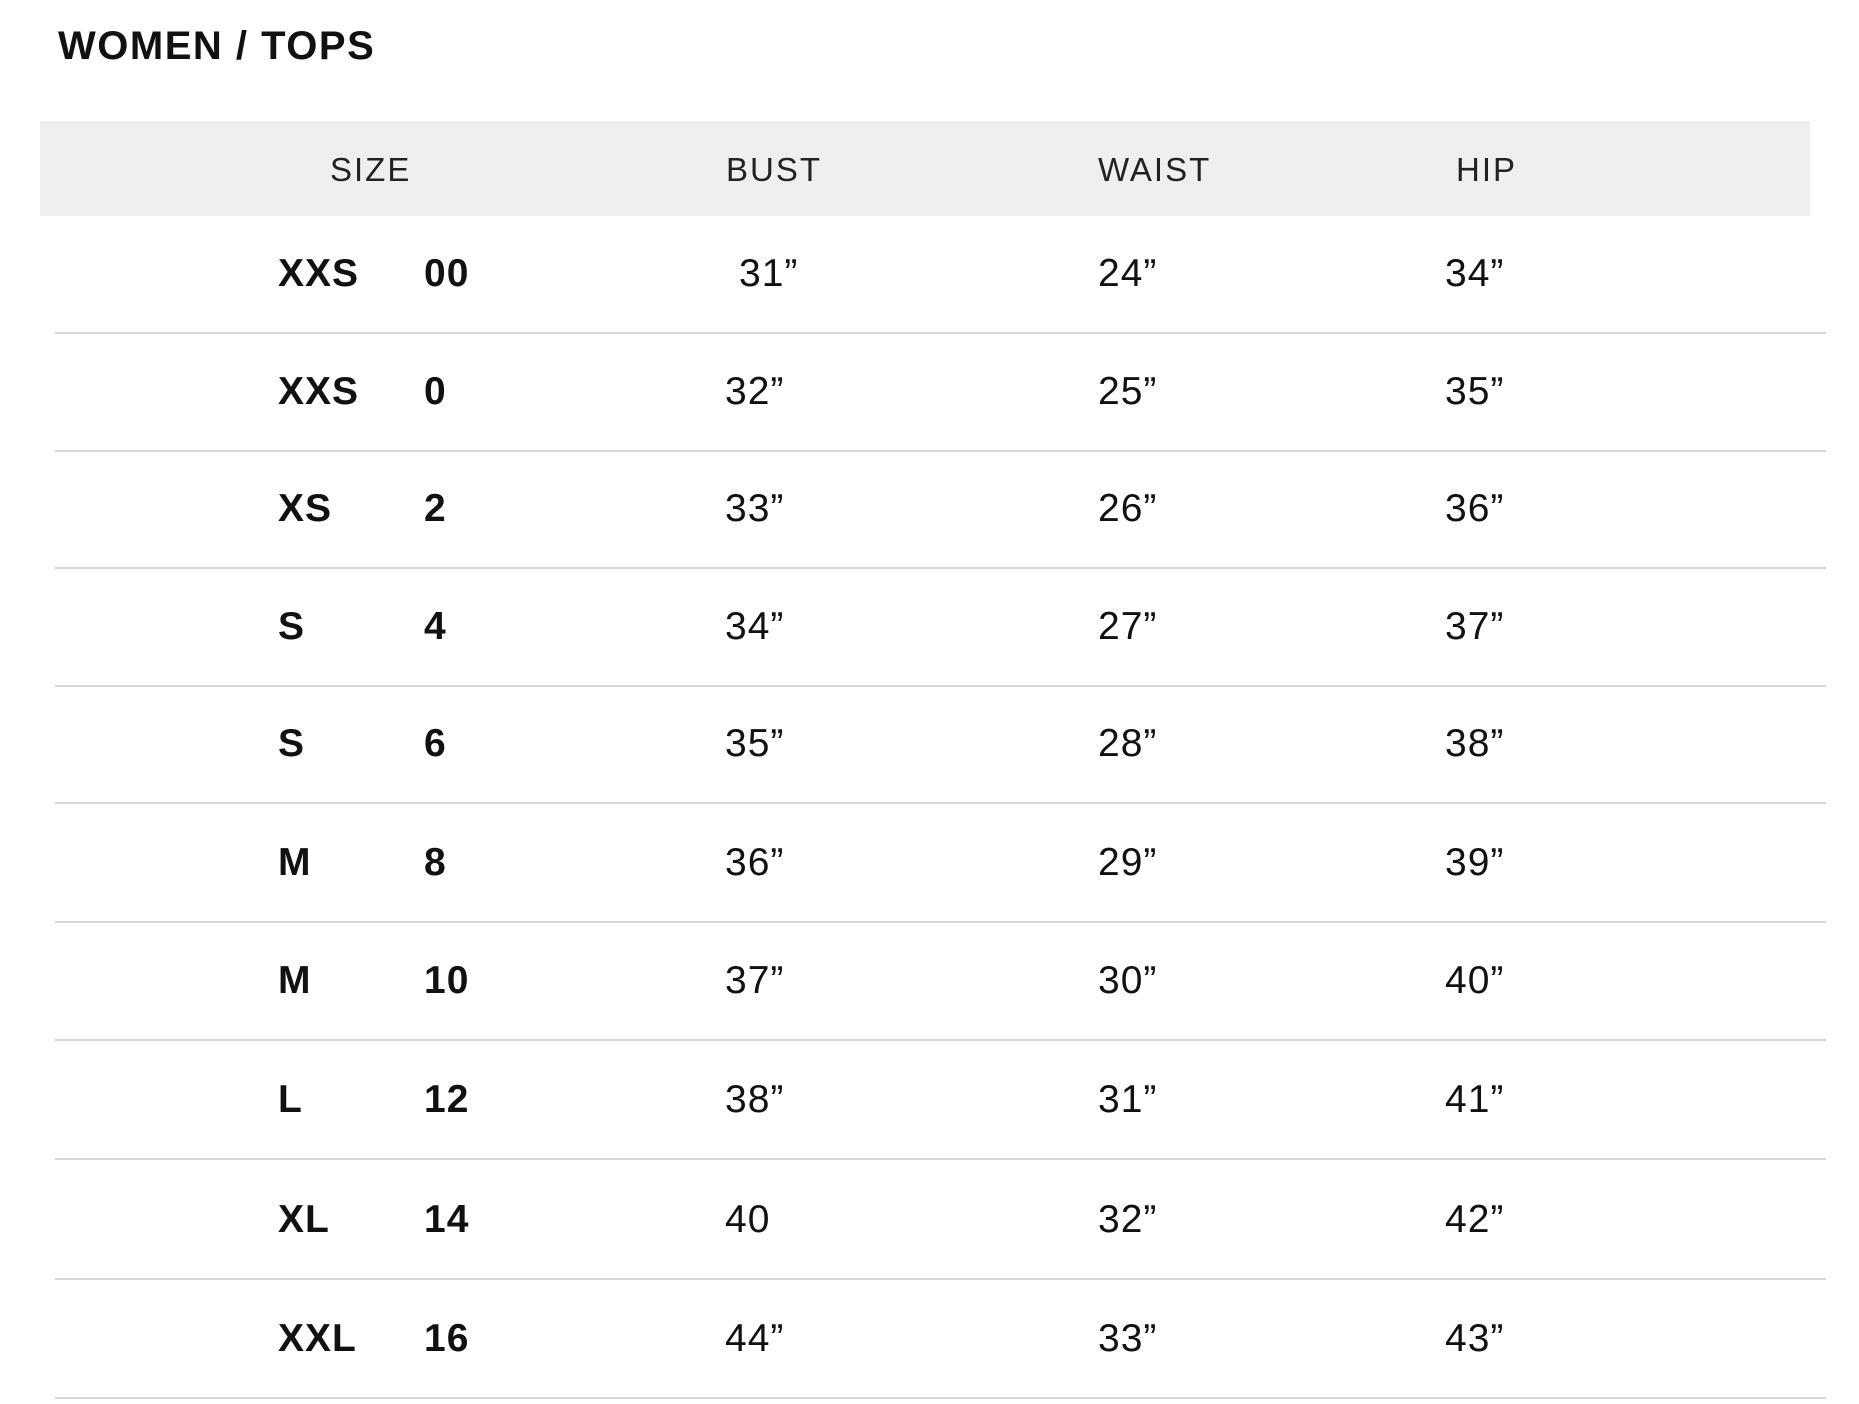  What do you see at coordinates (1128, 743) in the screenshot?
I see `waist-value: 28”` at bounding box center [1128, 743].